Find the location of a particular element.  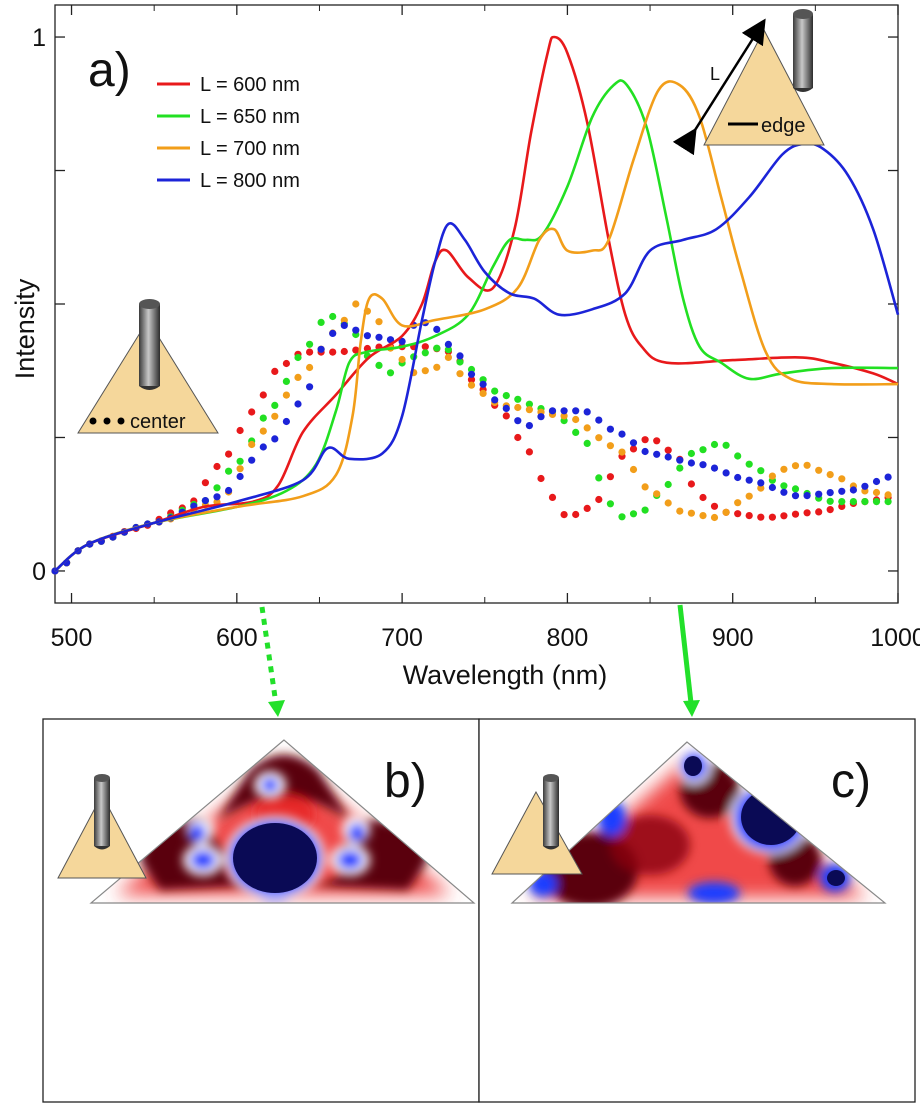

inset-center-label: center is located at coordinates (158, 422).